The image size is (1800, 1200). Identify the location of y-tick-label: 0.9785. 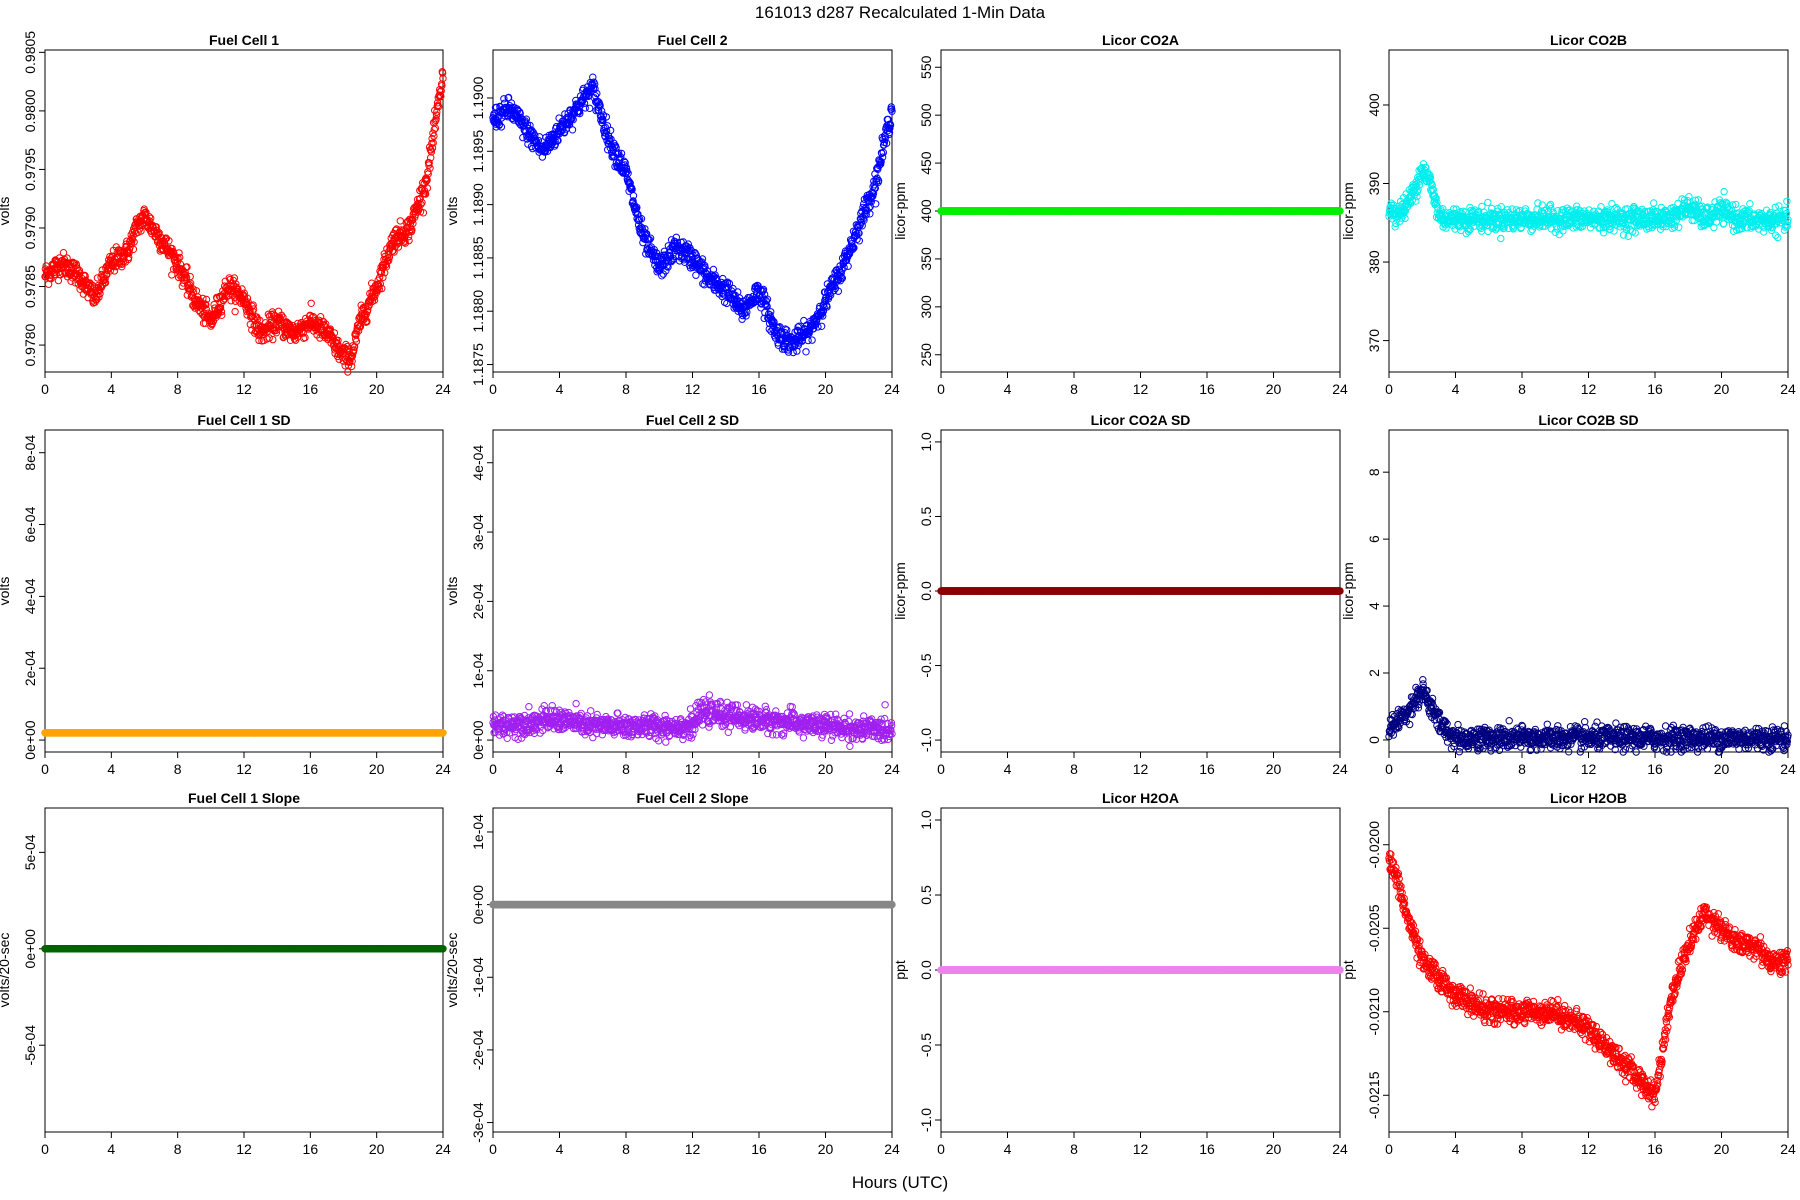
(30, 286).